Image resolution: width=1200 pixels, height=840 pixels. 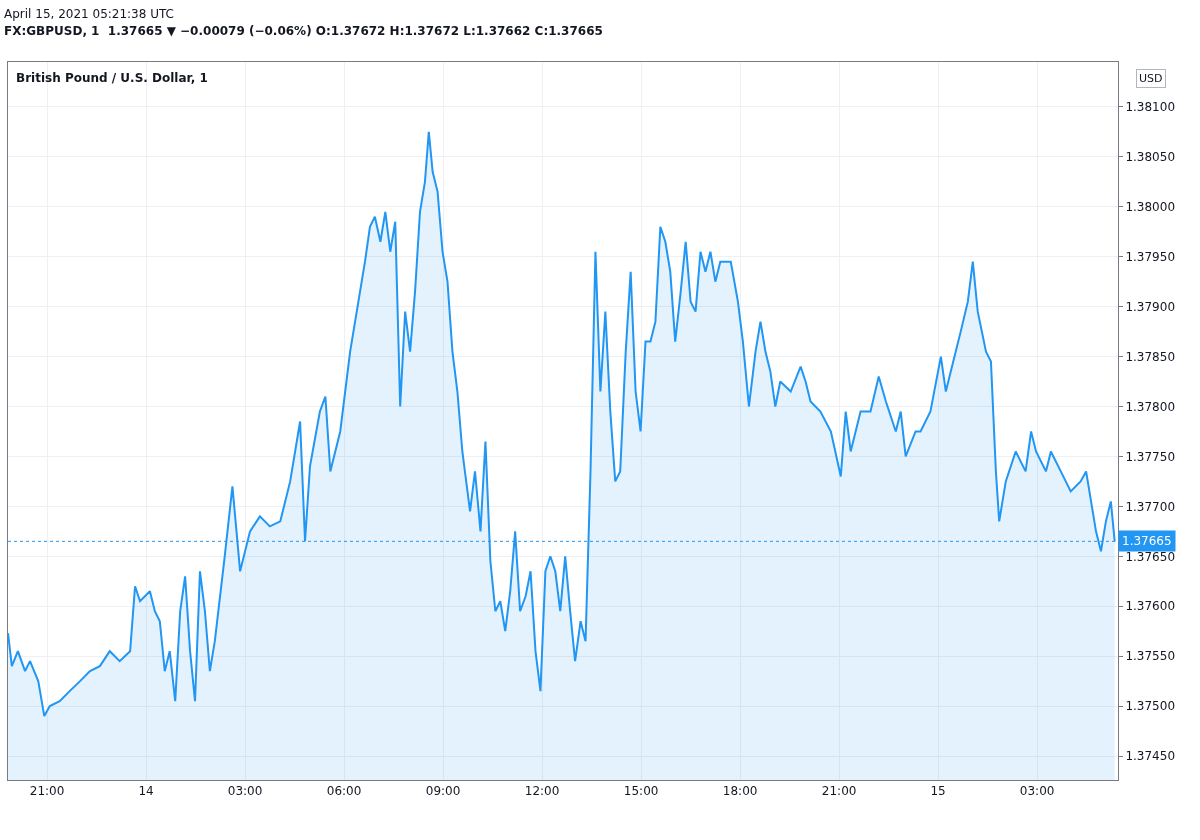 I want to click on y-tick-label: 1.37700, so click(x=1150, y=506).